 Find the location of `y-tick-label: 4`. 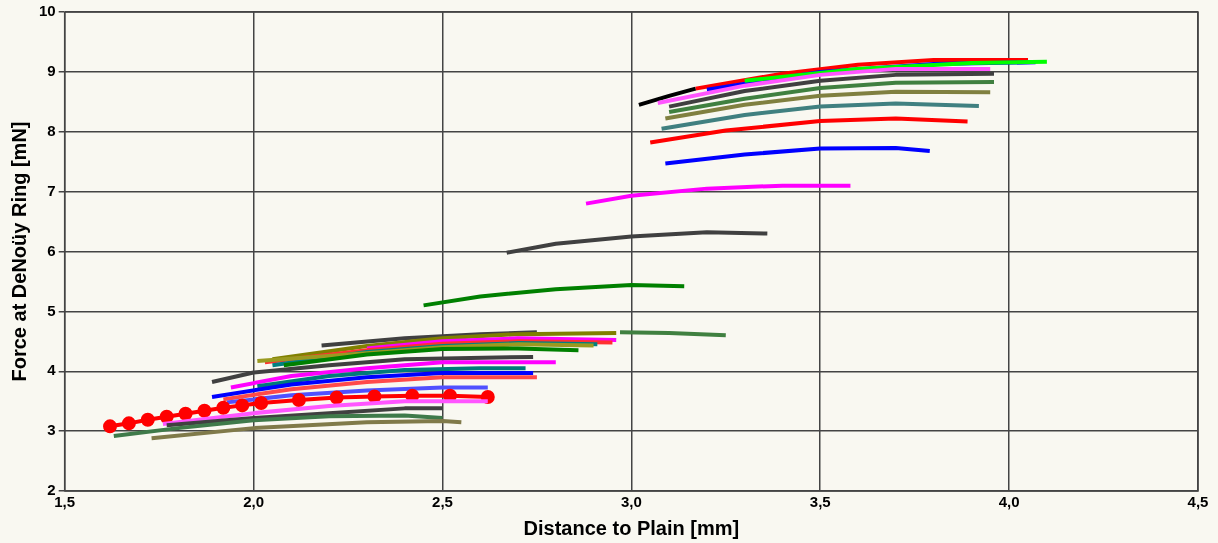

y-tick-label: 4 is located at coordinates (52, 370).